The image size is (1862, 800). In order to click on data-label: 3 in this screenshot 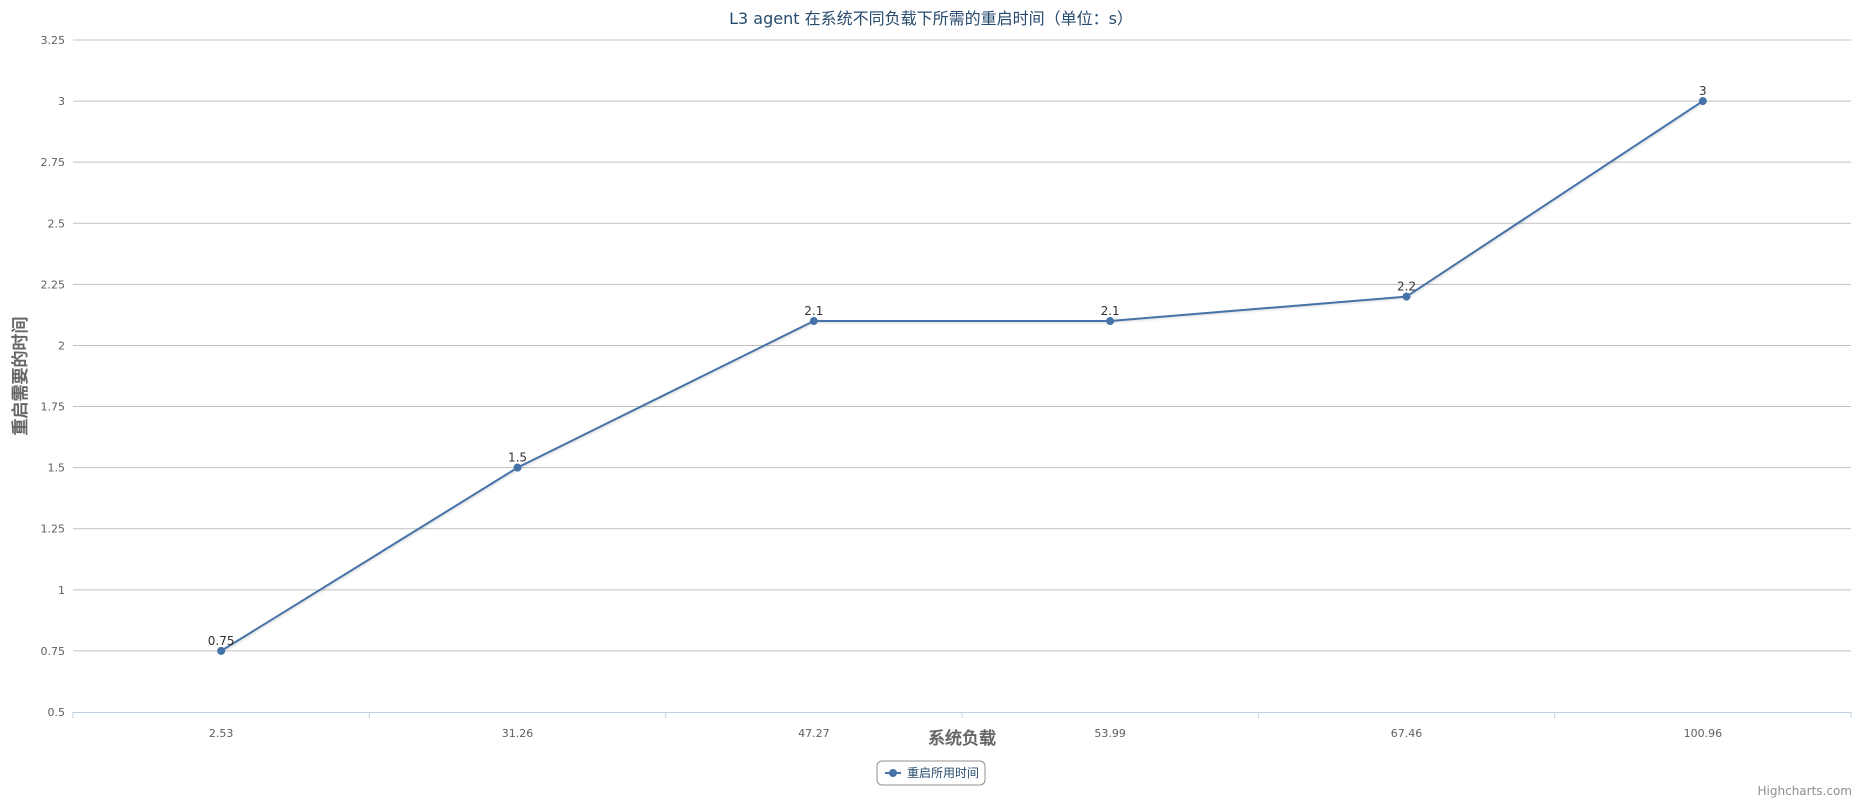, I will do `click(1703, 91)`.